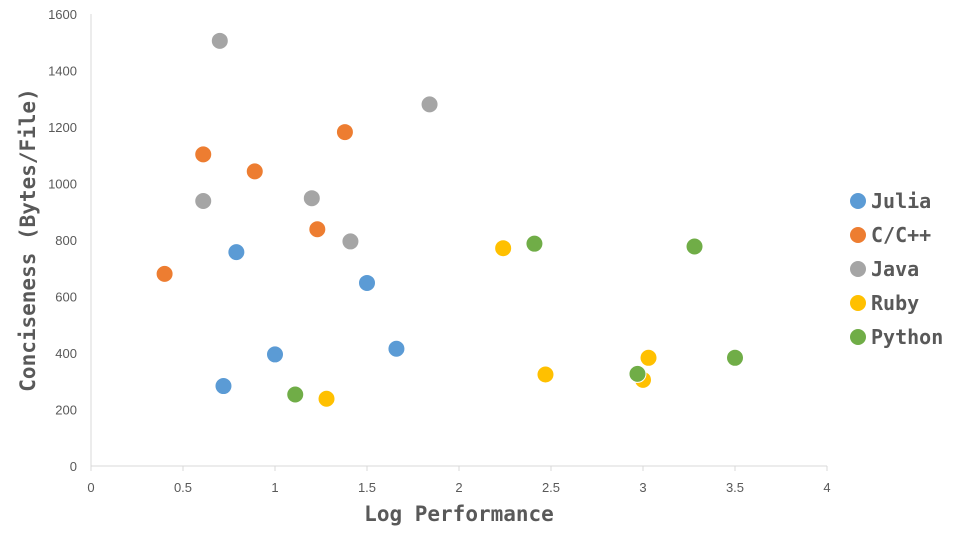  What do you see at coordinates (907, 337) in the screenshot?
I see `legend-label-python: Python` at bounding box center [907, 337].